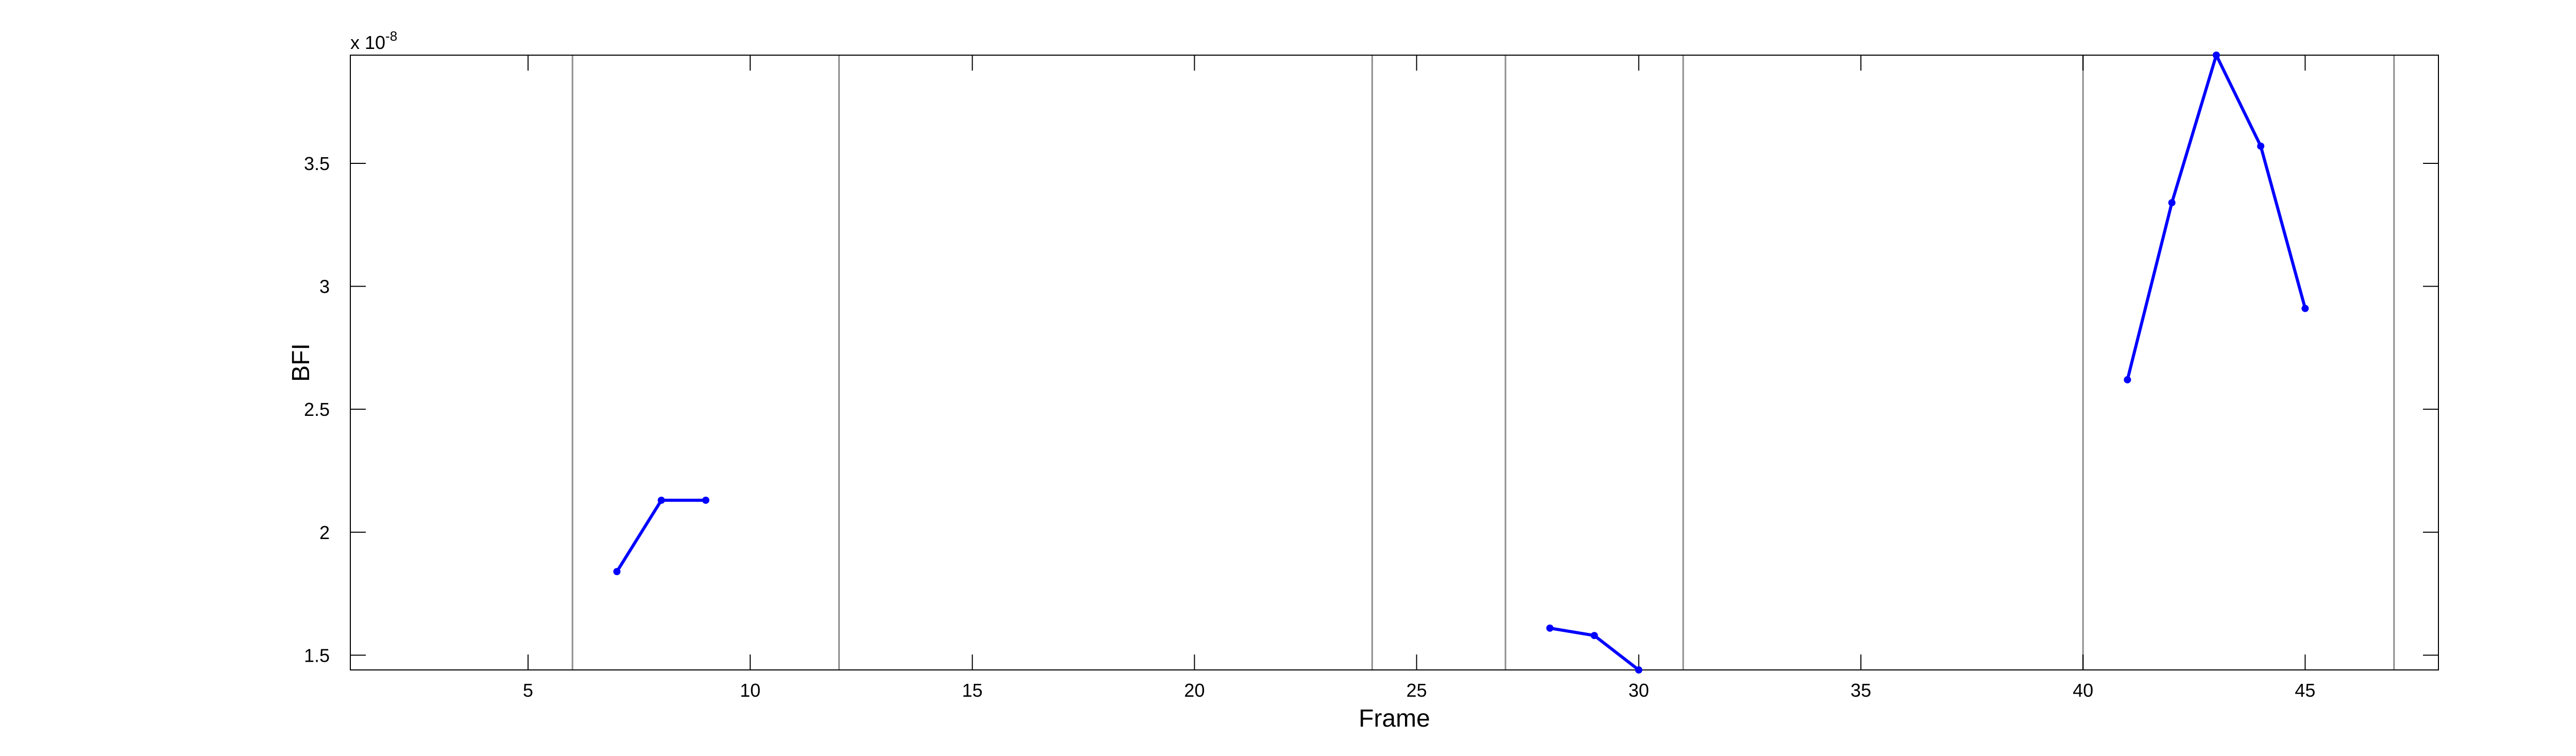 This screenshot has width=2576, height=756. What do you see at coordinates (324, 286) in the screenshot?
I see `y-tick-label: 3` at bounding box center [324, 286].